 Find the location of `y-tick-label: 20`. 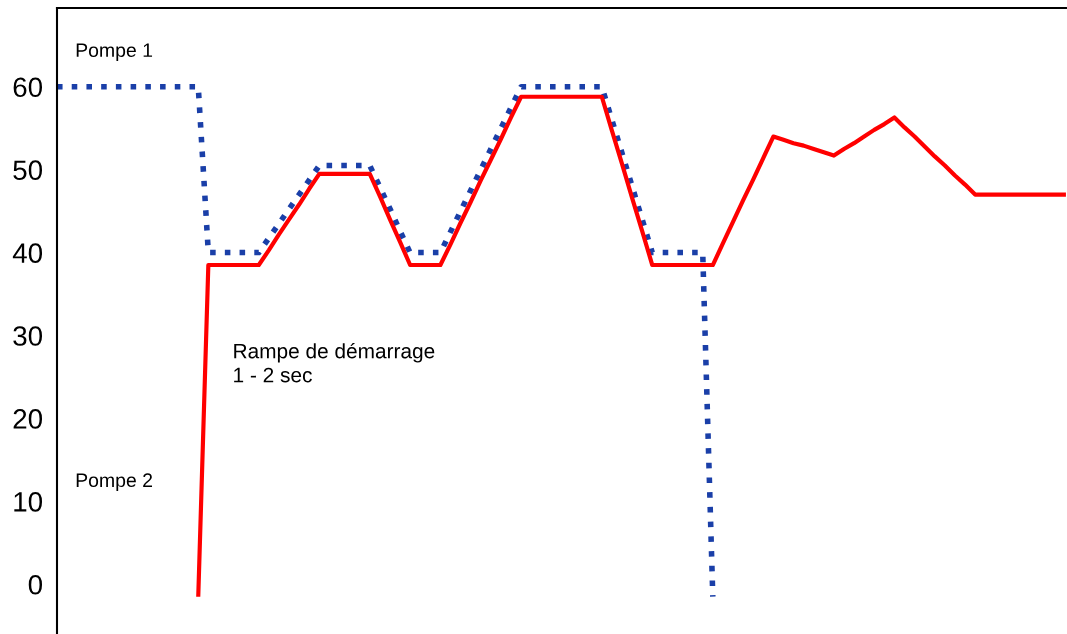

y-tick-label: 20 is located at coordinates (28, 419).